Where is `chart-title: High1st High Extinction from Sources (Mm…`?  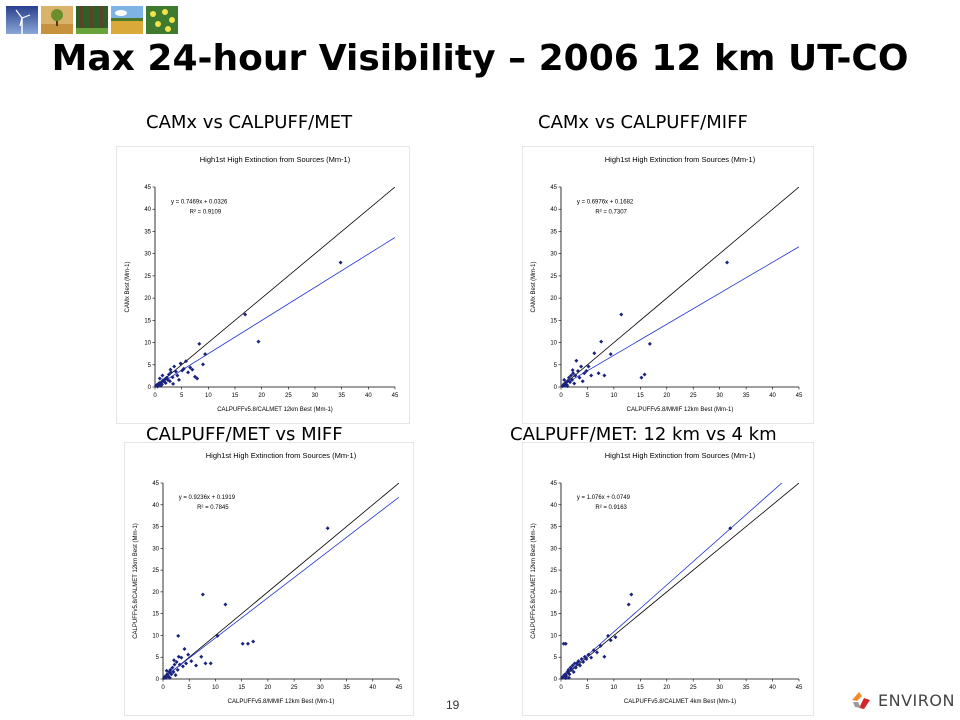
chart-title: High1st High Extinction from Sources (Mm… is located at coordinates (275, 159).